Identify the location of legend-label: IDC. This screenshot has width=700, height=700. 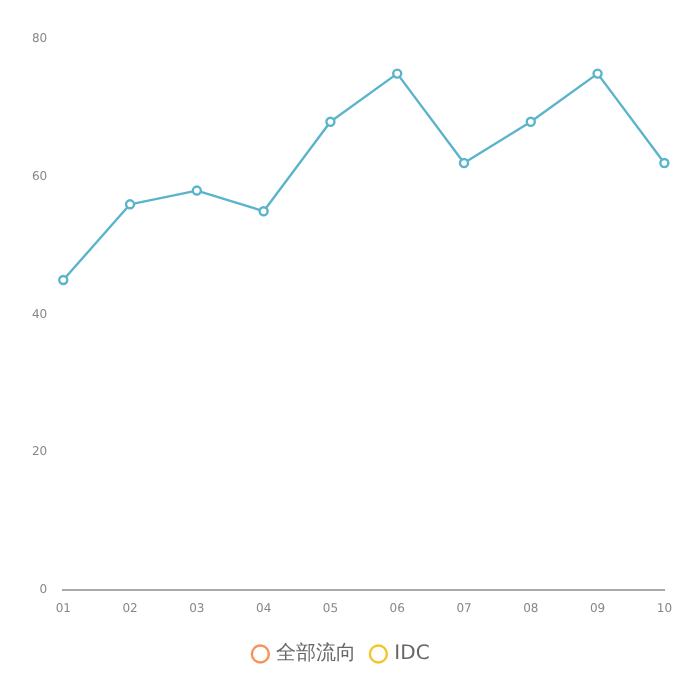
(412, 654).